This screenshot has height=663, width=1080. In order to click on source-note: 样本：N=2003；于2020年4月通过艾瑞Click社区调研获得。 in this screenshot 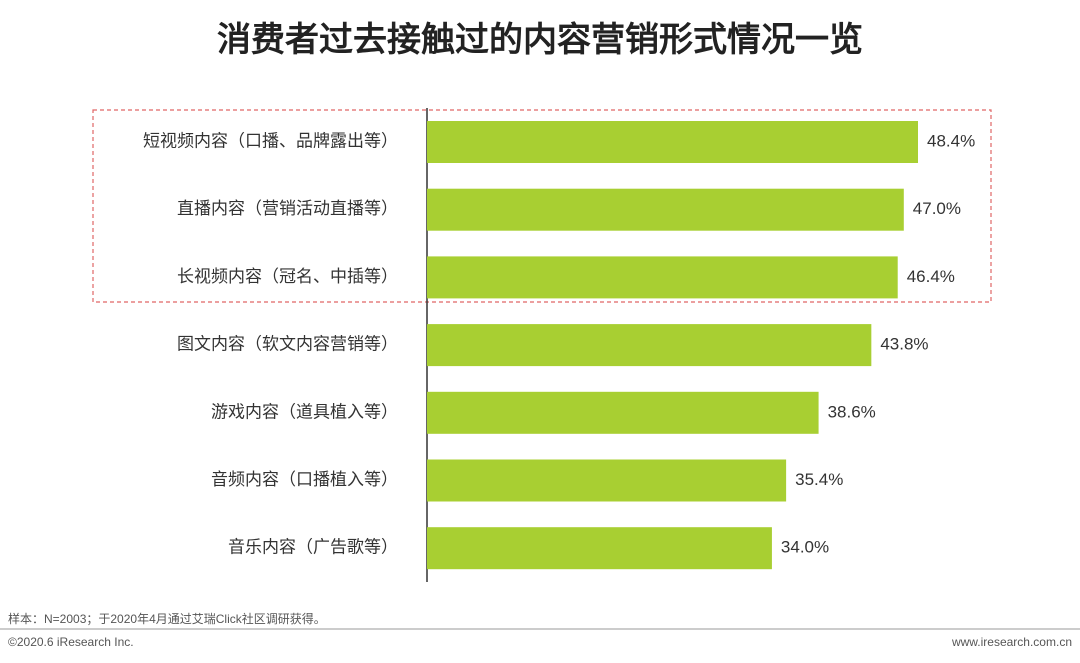, I will do `click(167, 618)`.